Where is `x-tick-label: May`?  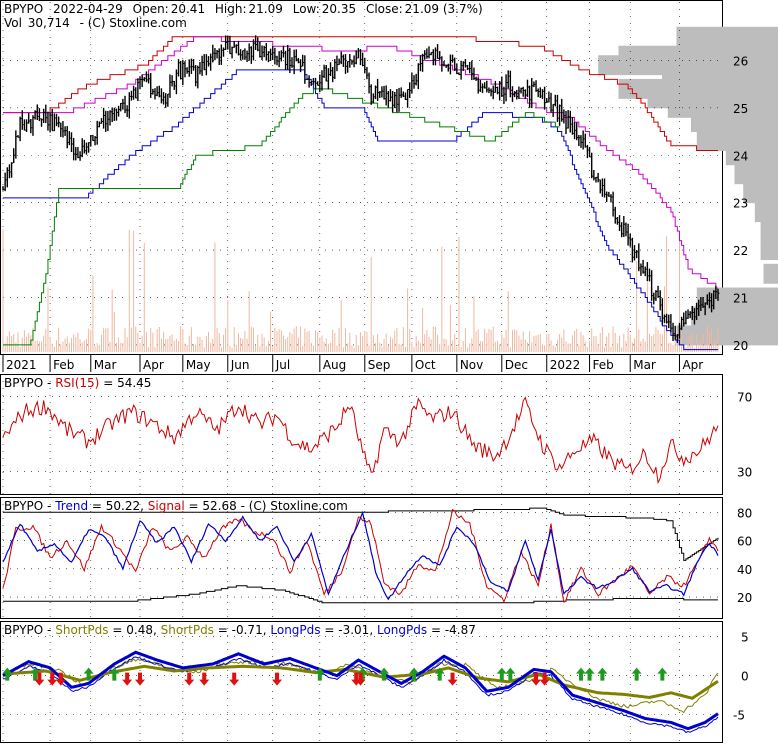
x-tick-label: May is located at coordinates (198, 365).